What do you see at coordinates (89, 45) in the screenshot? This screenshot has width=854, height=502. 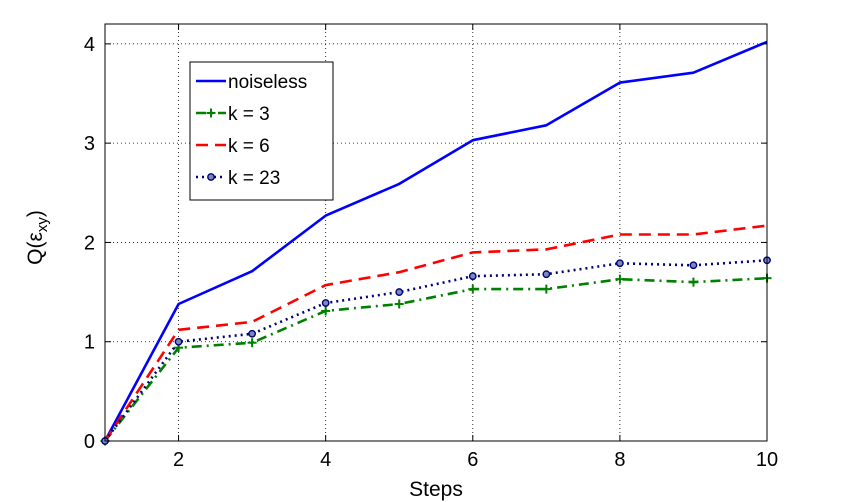 I see `y-tick-label: 4` at bounding box center [89, 45].